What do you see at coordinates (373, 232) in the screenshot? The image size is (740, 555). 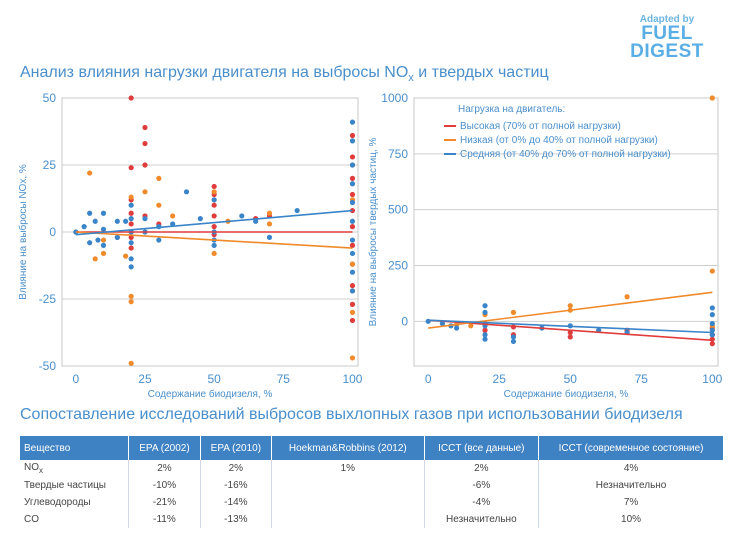 I see `y-axis-title: Влияние на выбросы твердых частиц, %` at bounding box center [373, 232].